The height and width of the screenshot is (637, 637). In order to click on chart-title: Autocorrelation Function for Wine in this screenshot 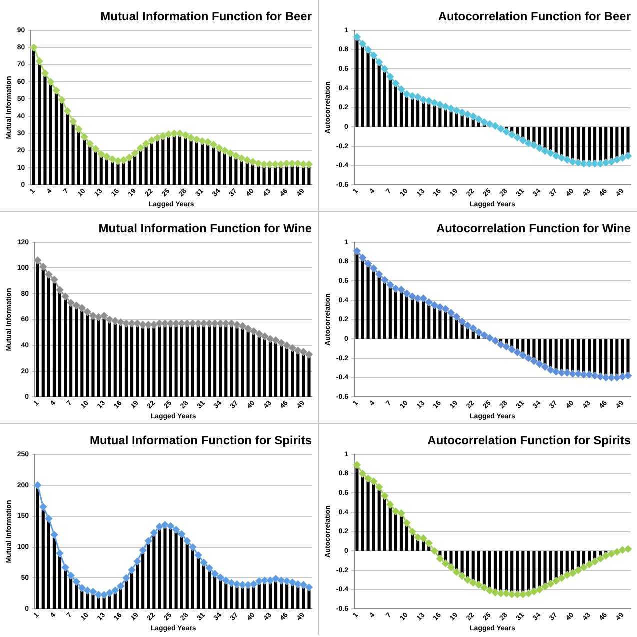, I will do `click(534, 229)`.